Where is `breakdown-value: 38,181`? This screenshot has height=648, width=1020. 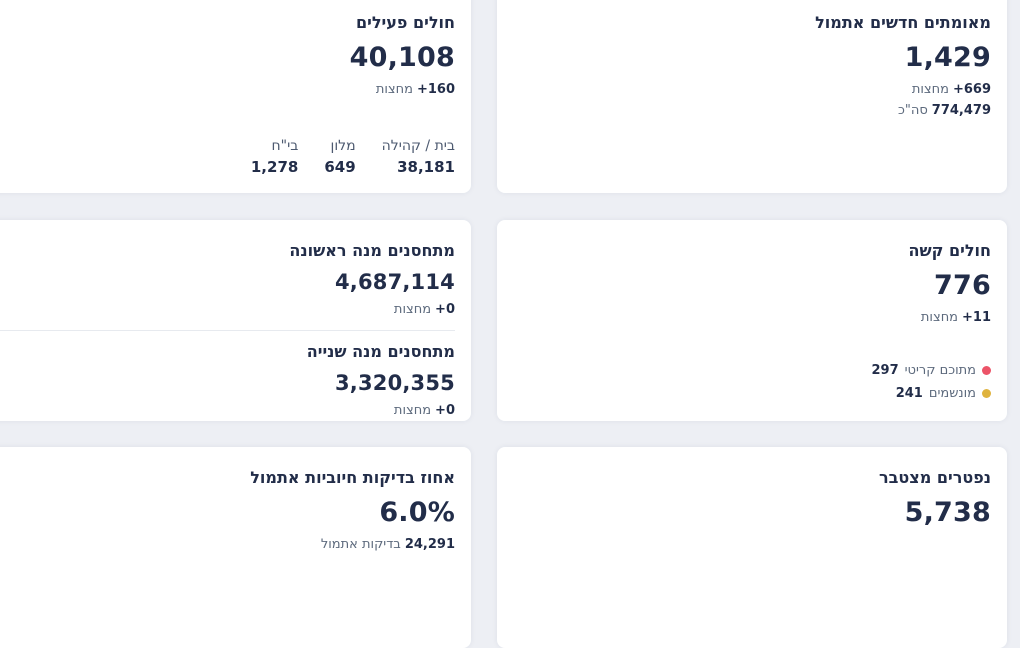 breakdown-value: 38,181 is located at coordinates (426, 167).